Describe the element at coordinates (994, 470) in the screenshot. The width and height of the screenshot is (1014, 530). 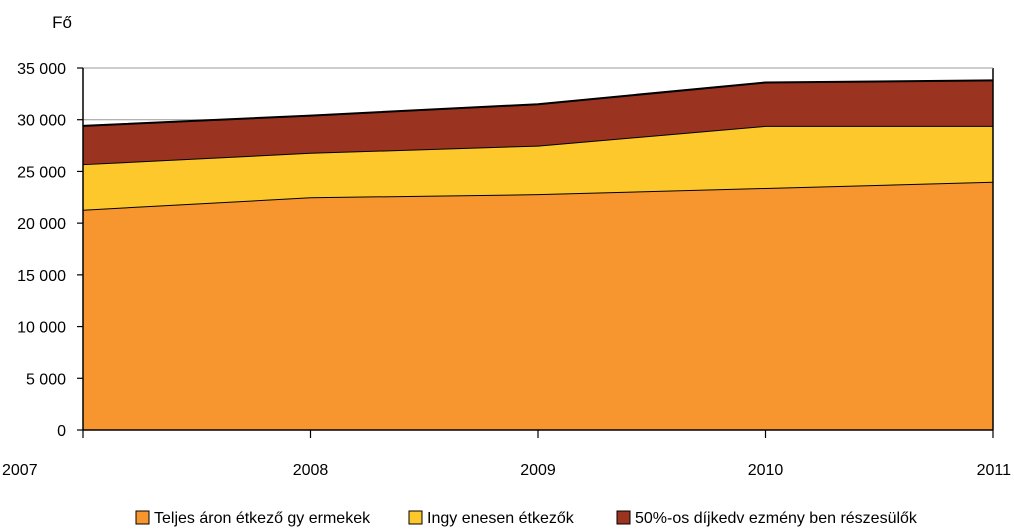
I see `x-tick-label-4: 2011` at that location.